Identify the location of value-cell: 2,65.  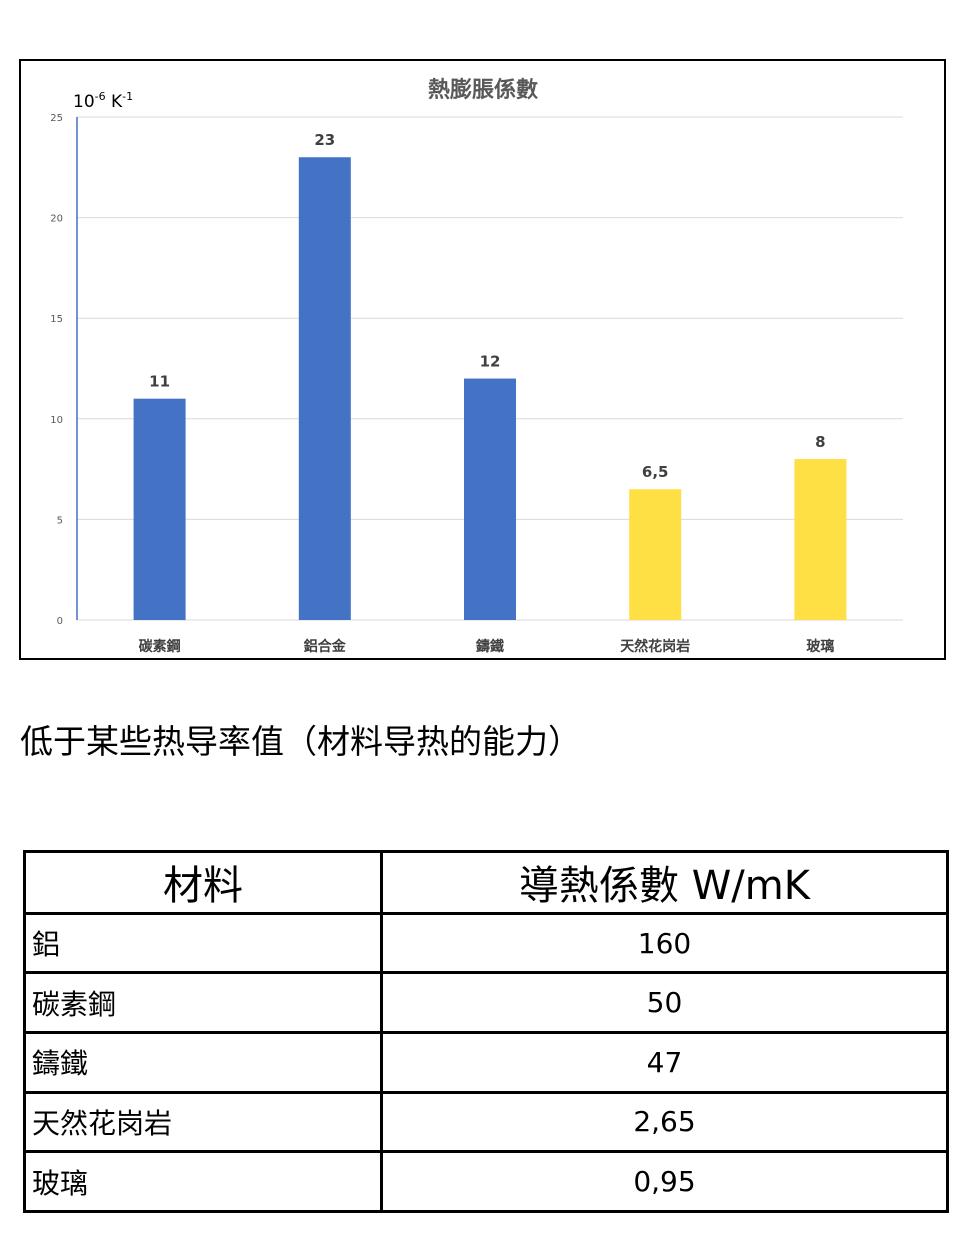
(664, 1122).